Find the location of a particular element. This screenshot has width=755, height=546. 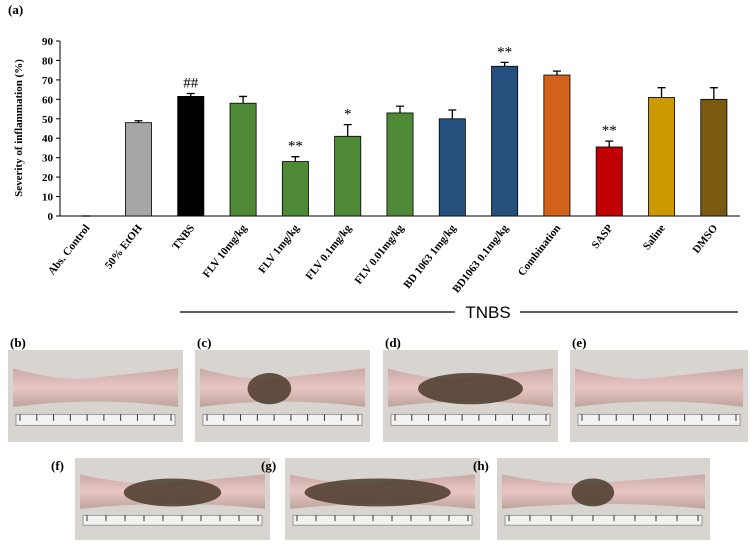

panel-label: (c) is located at coordinates (204, 342).